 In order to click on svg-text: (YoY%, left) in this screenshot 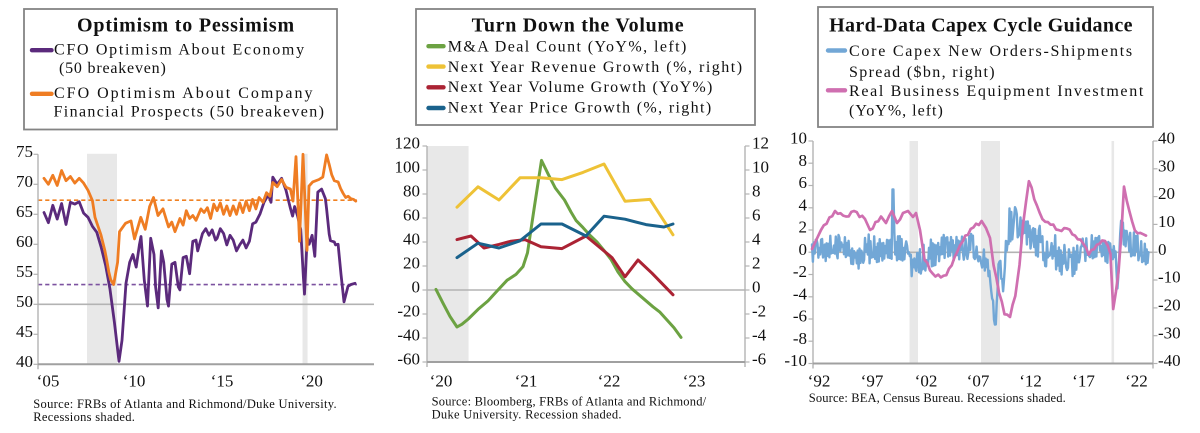, I will do `click(896, 110)`.